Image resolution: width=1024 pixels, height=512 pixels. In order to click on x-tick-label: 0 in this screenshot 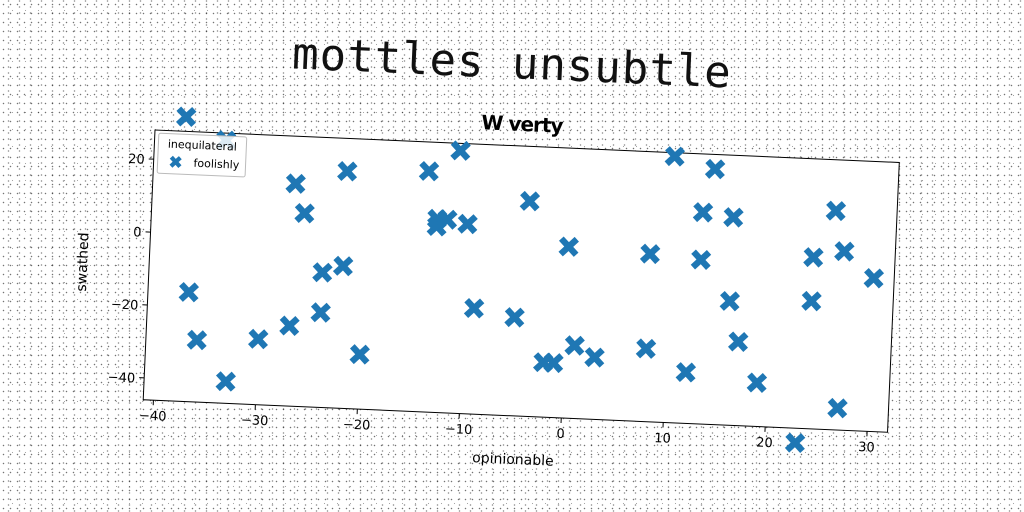, I will do `click(560, 434)`.